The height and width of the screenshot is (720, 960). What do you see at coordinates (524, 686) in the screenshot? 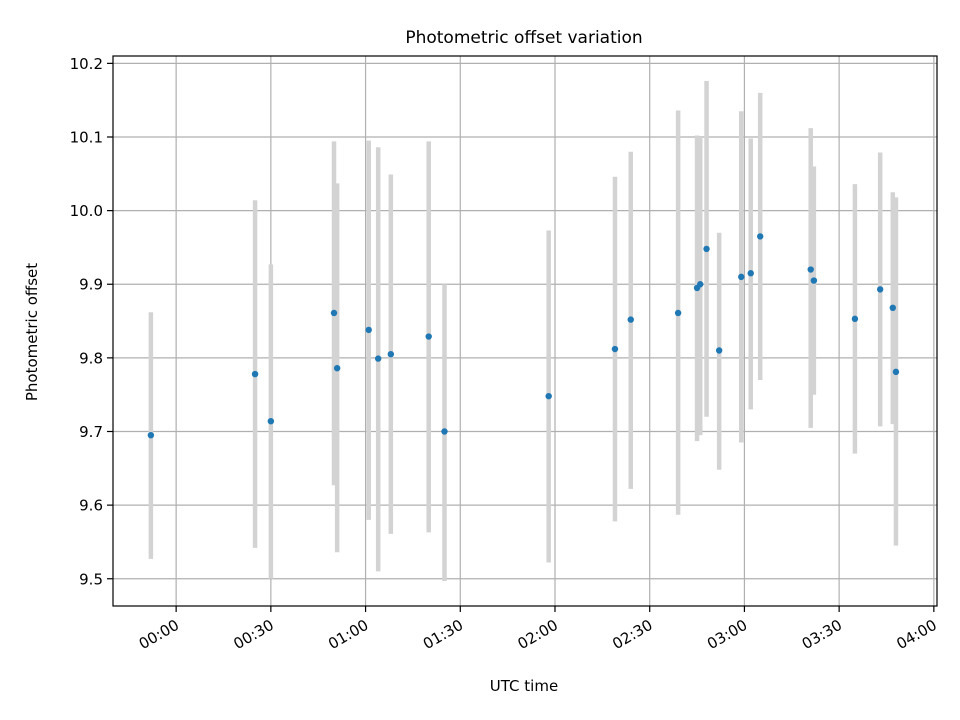
I see `x-axis-label: UTC time` at bounding box center [524, 686].